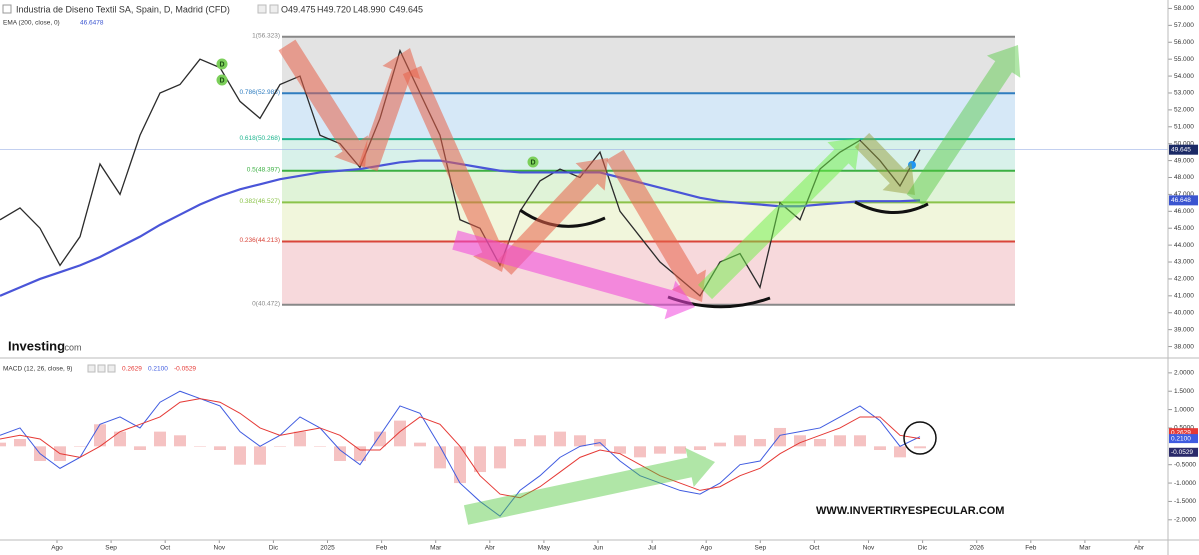 This screenshot has width=1199, height=555. Describe the element at coordinates (37, 369) in the screenshot. I see `macd-title: MACD (12, 26, close, 9)` at that location.